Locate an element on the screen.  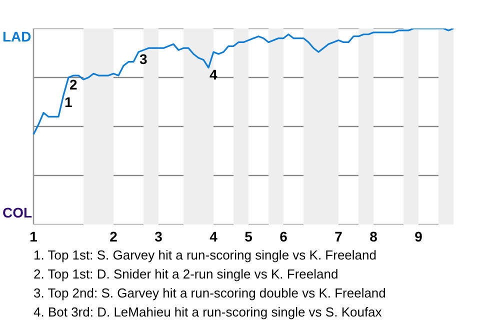
x-tick-label: 9 is located at coordinates (418, 236).